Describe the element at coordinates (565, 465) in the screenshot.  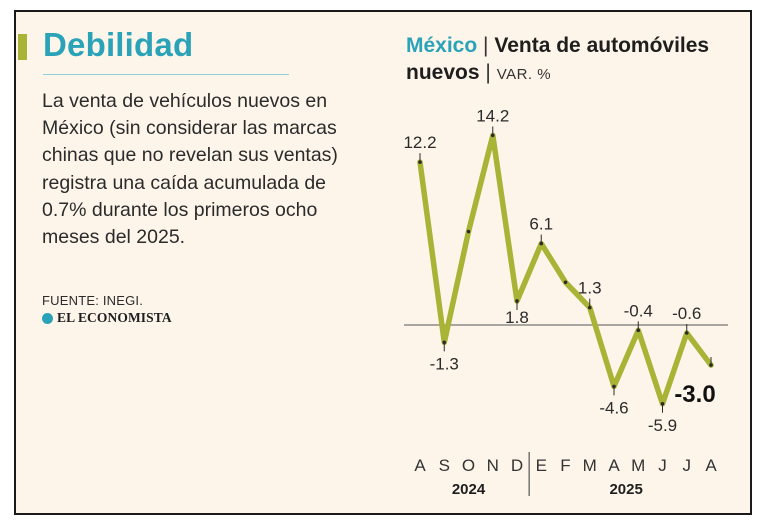
I see `x-tick-label: F` at that location.